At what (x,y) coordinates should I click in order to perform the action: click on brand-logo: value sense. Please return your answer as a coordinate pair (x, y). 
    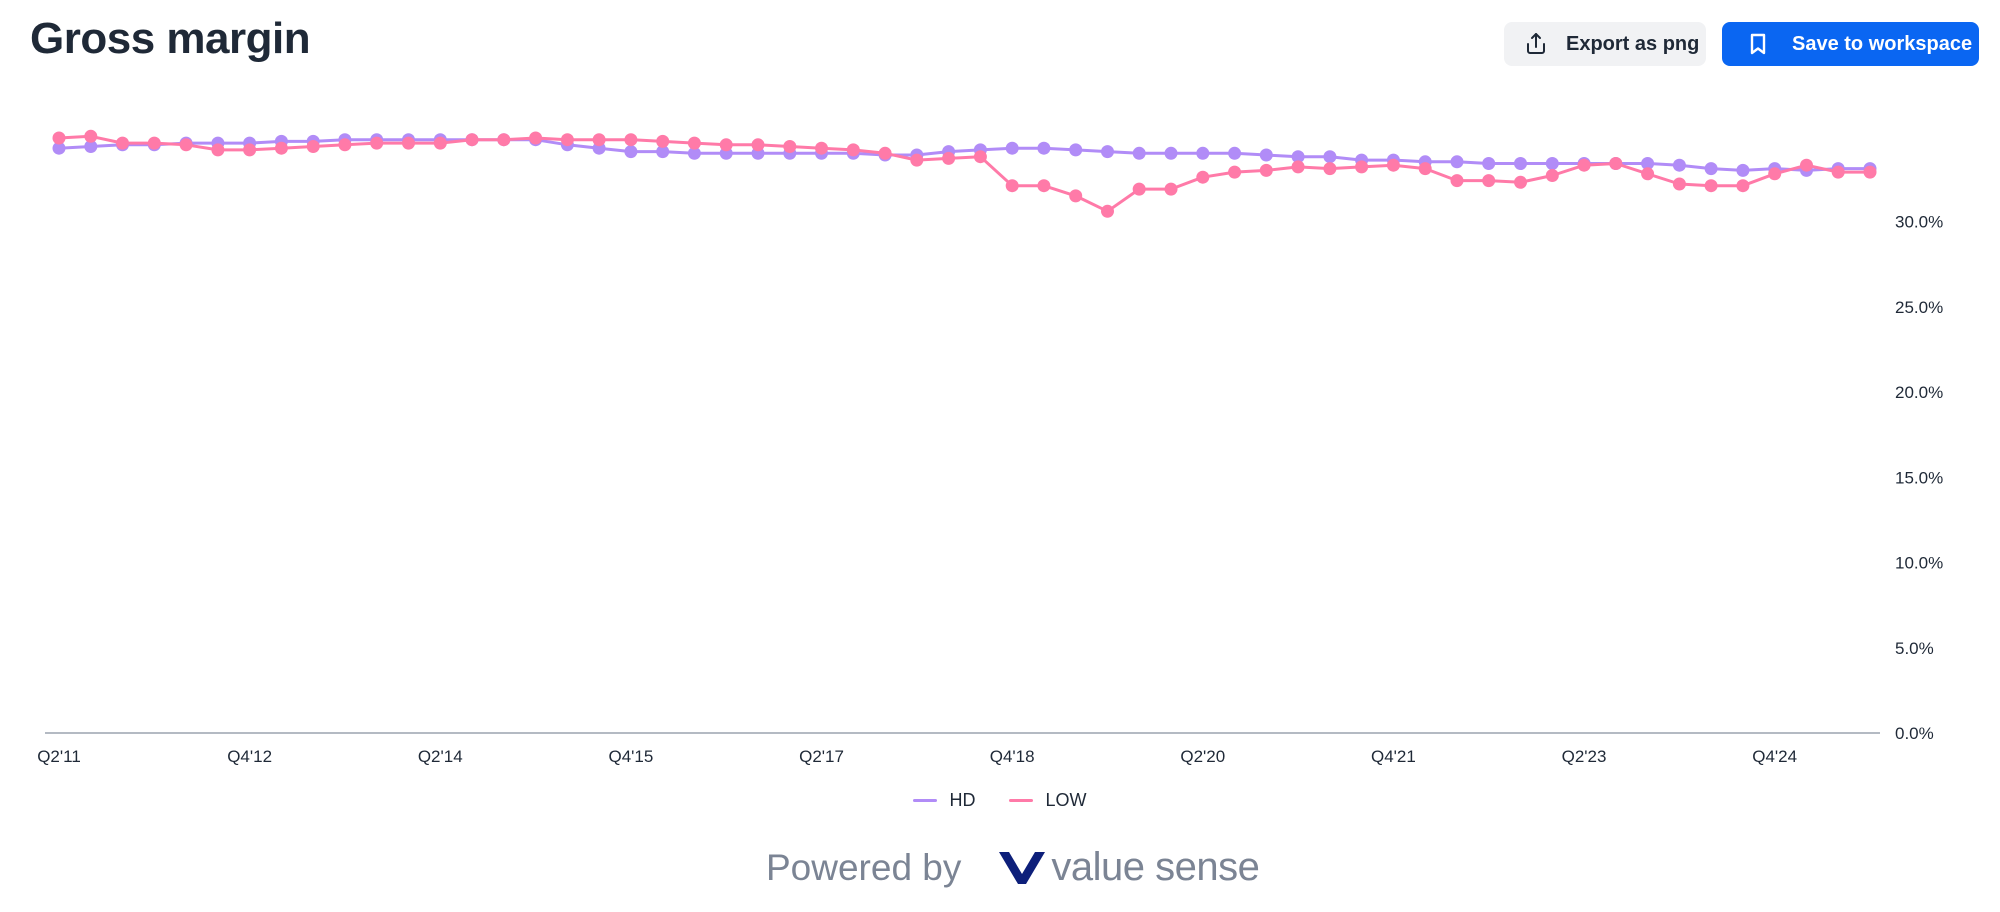
    Looking at the image, I should click on (1129, 867).